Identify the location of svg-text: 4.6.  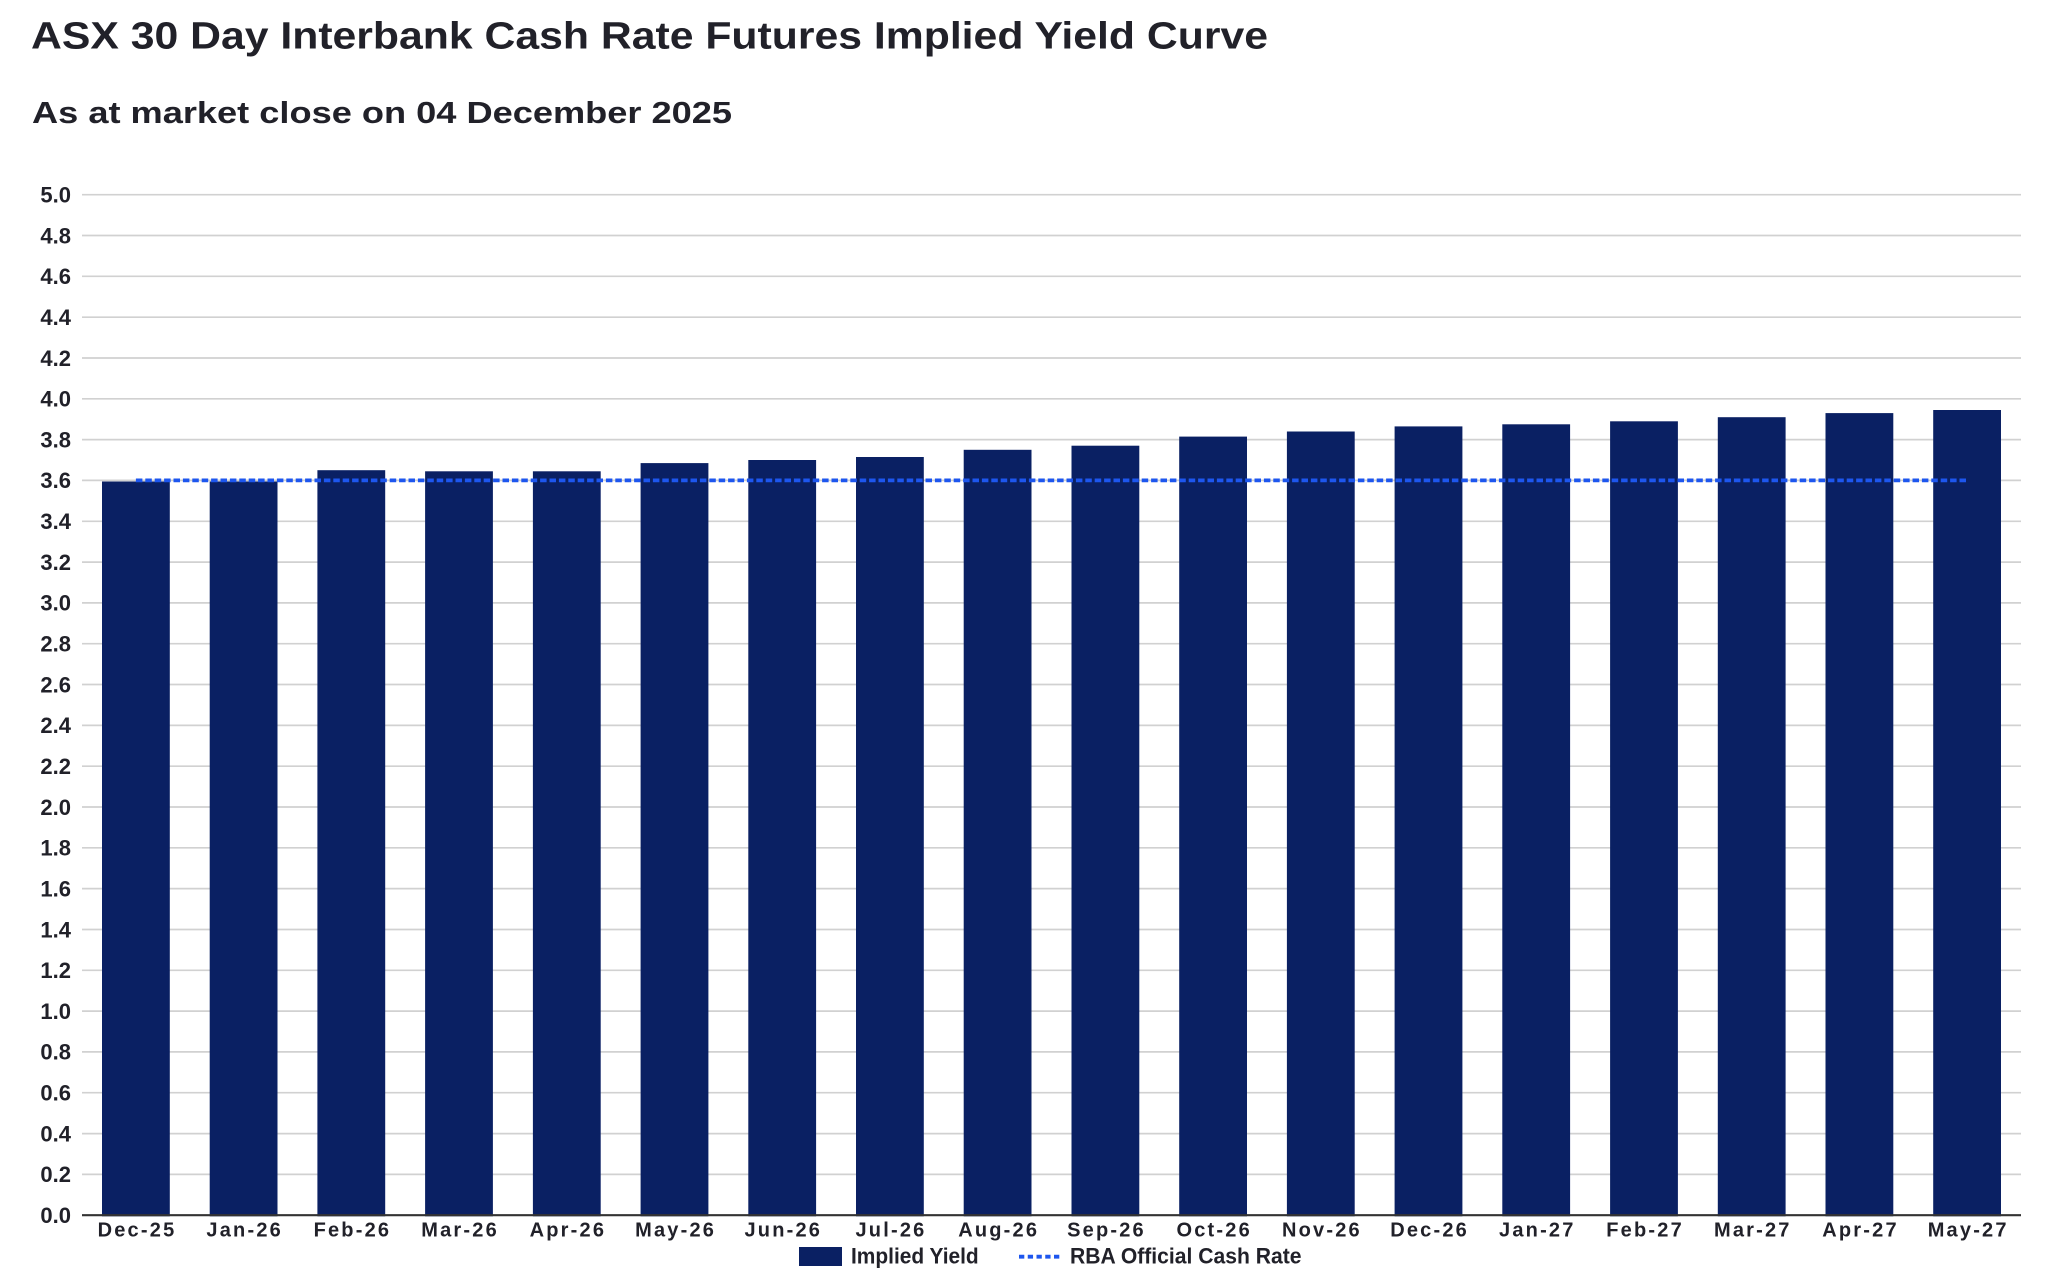
(55, 276).